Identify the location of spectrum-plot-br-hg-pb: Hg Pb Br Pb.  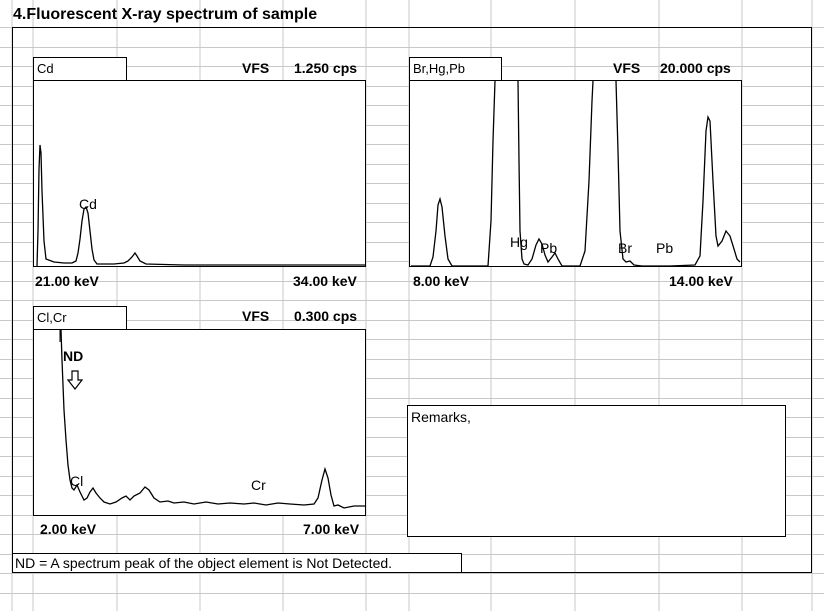
(575, 173).